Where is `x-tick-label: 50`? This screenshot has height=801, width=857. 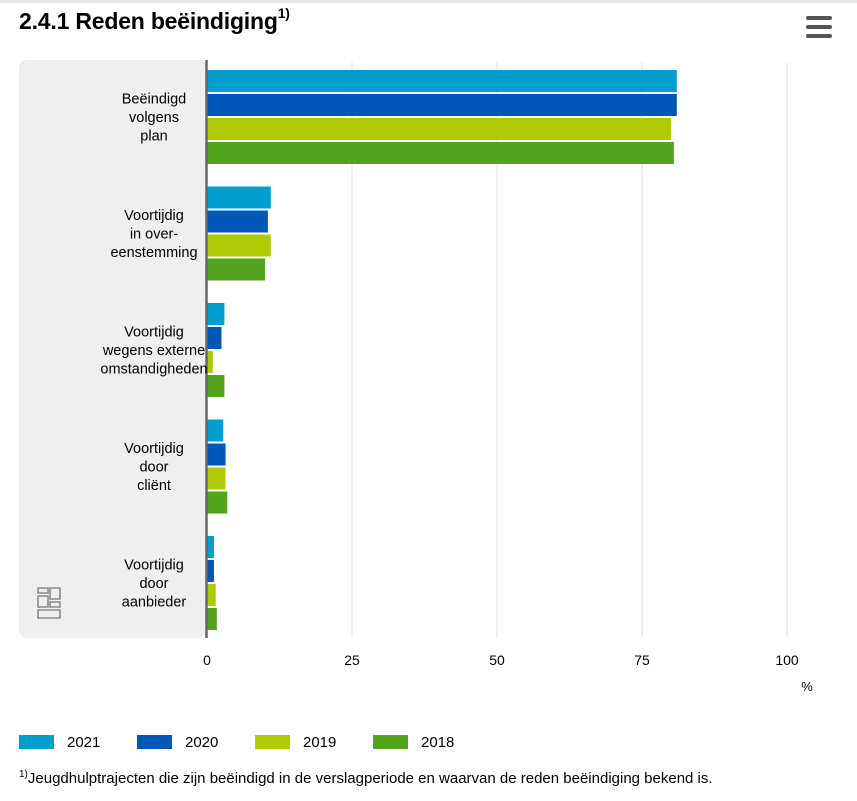
x-tick-label: 50 is located at coordinates (497, 660).